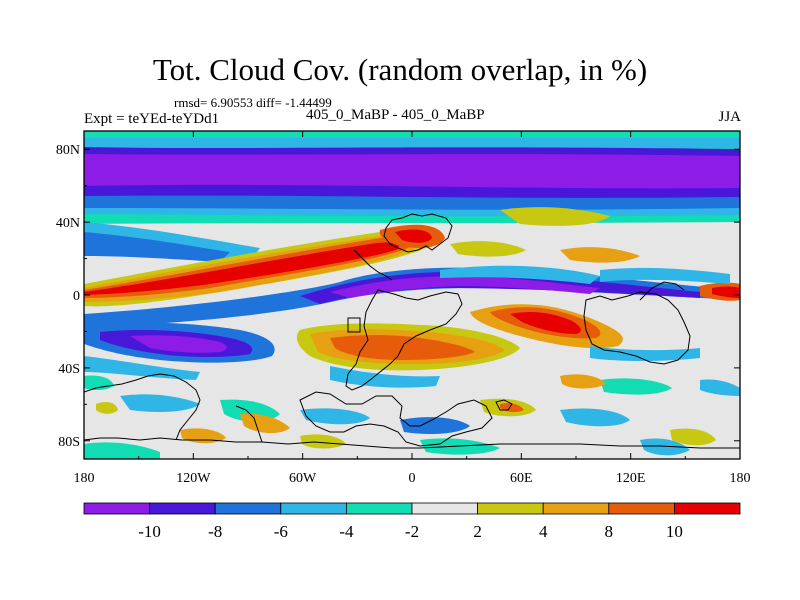  What do you see at coordinates (281, 531) in the screenshot?
I see `colorbar-label: -6` at bounding box center [281, 531].